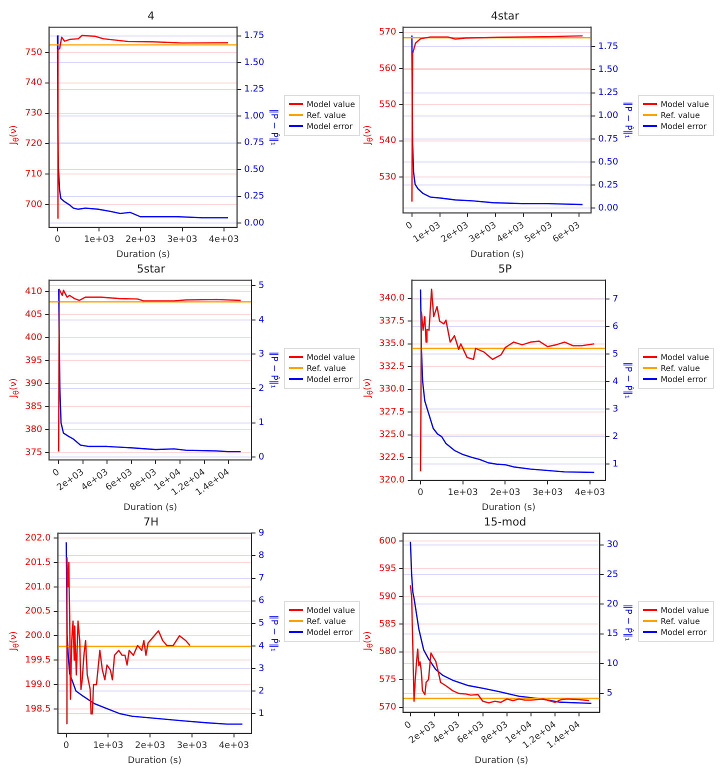  I want to click on y-tick-label: 730, so click(33, 113).